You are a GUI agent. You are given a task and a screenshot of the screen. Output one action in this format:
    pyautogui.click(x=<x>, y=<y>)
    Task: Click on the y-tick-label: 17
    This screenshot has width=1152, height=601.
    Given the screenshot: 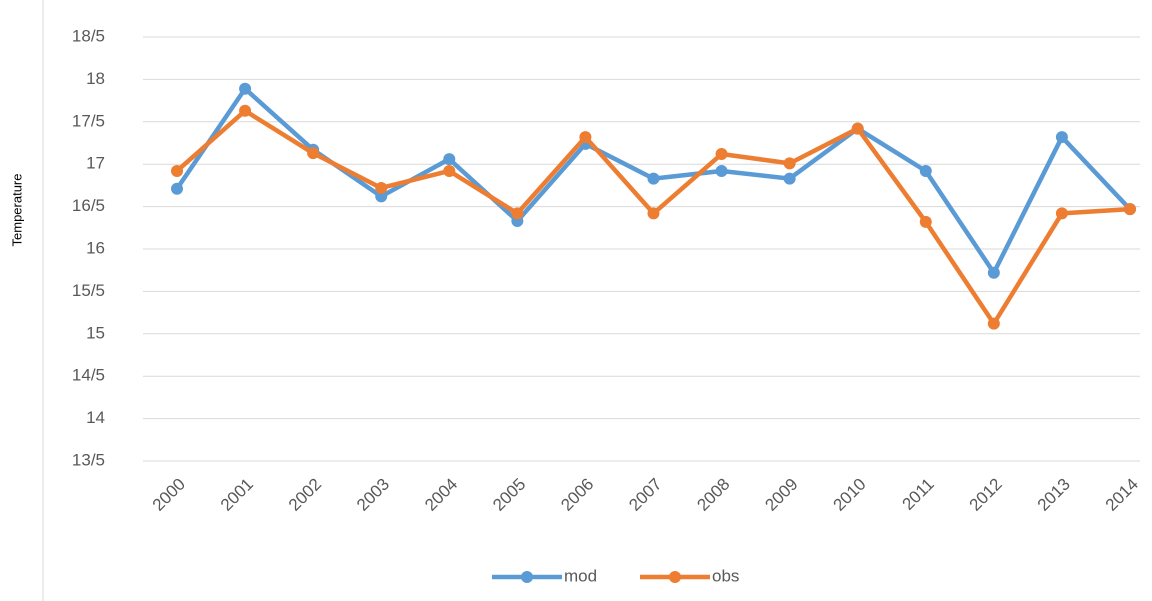 What is the action you would take?
    pyautogui.click(x=95, y=163)
    